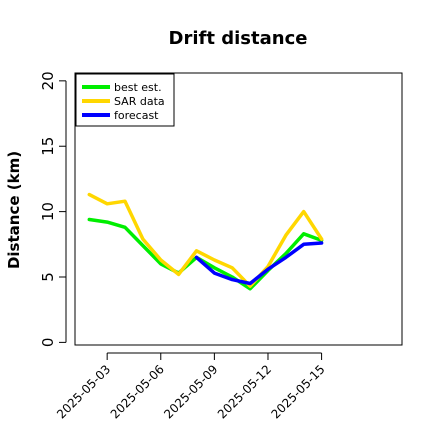 The width and height of the screenshot is (440, 444). I want to click on x-tick-label: 2025-05-12, so click(244, 391).